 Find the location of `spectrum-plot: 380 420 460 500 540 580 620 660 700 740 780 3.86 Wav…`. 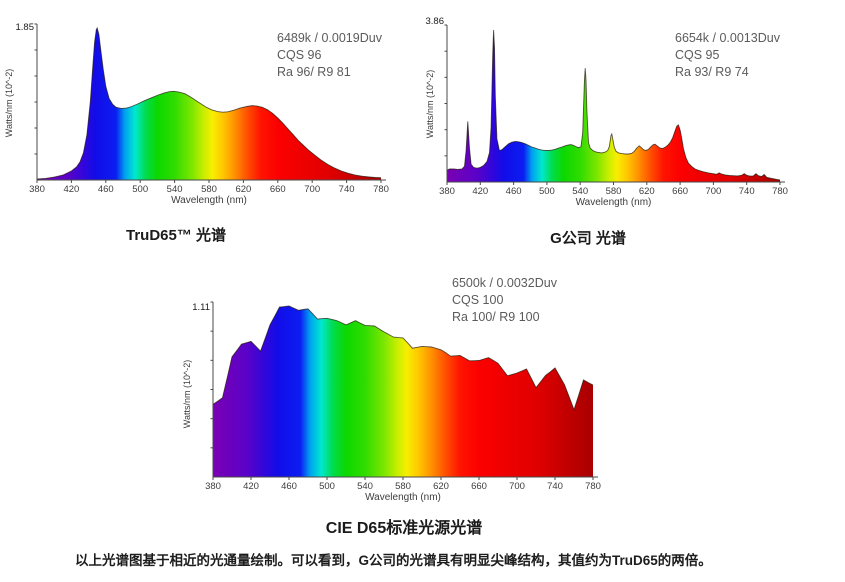

spectrum-plot: 380 420 460 500 540 580 620 660 700 740 780 3.86 Wav… is located at coordinates (606, 112).